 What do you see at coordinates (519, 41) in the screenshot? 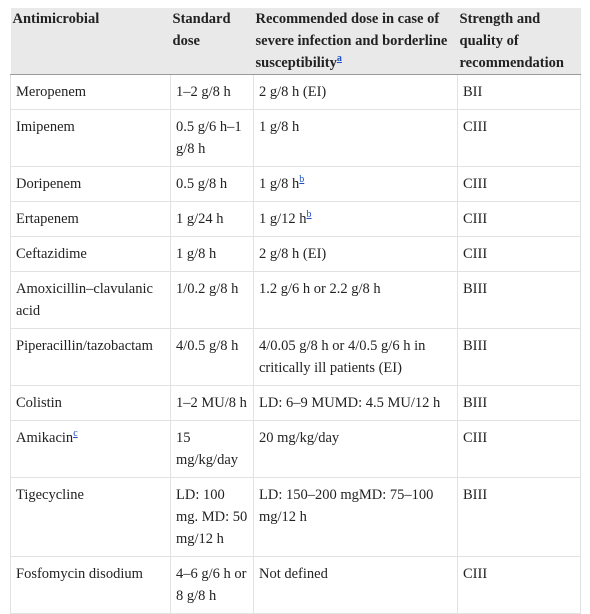
I see `header-strength: Strength and quality of recommendation` at bounding box center [519, 41].